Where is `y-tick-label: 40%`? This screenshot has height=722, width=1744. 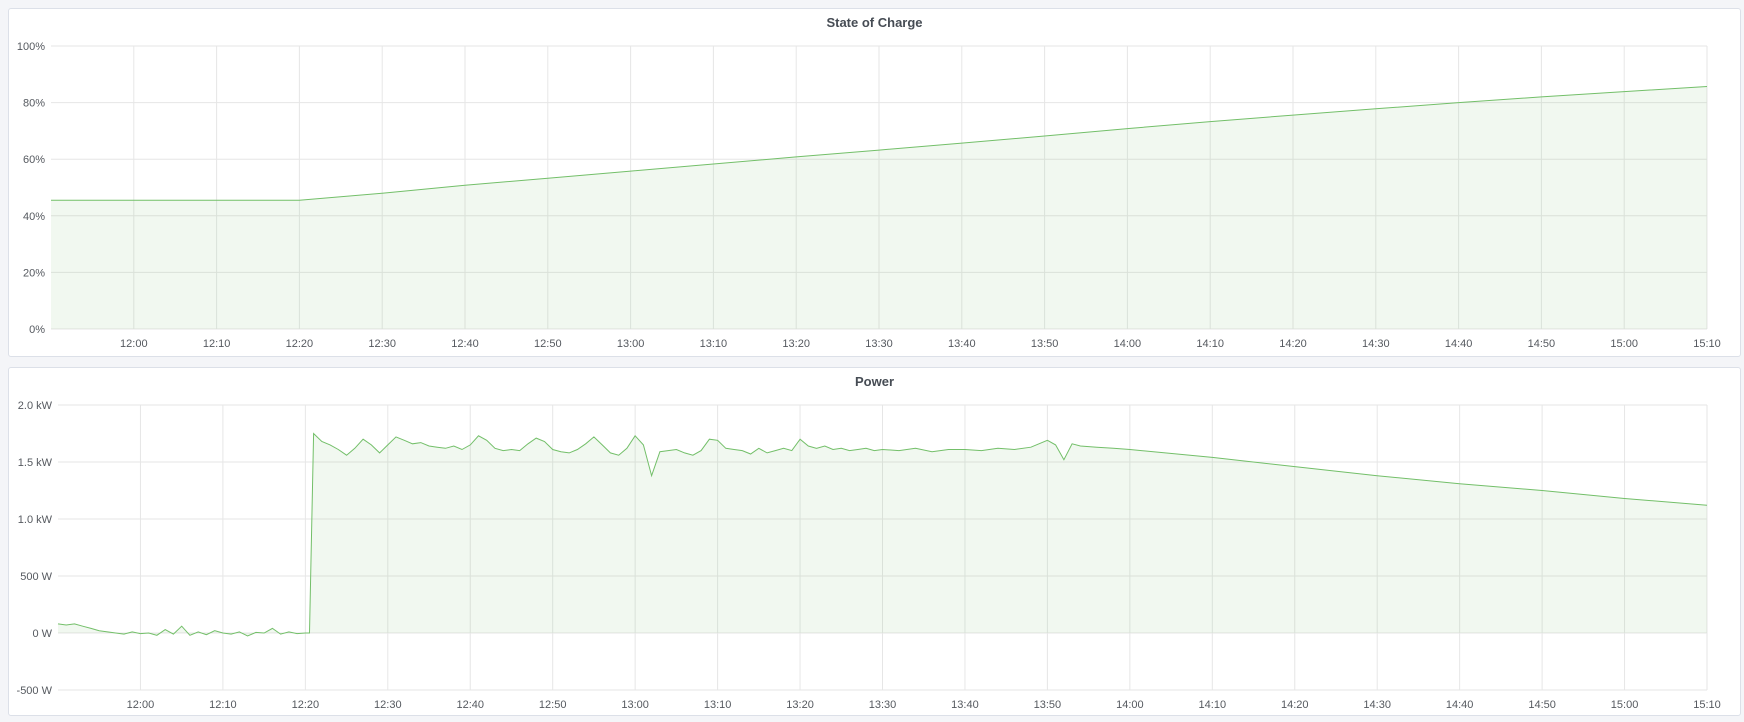
y-tick-label: 40% is located at coordinates (34, 217).